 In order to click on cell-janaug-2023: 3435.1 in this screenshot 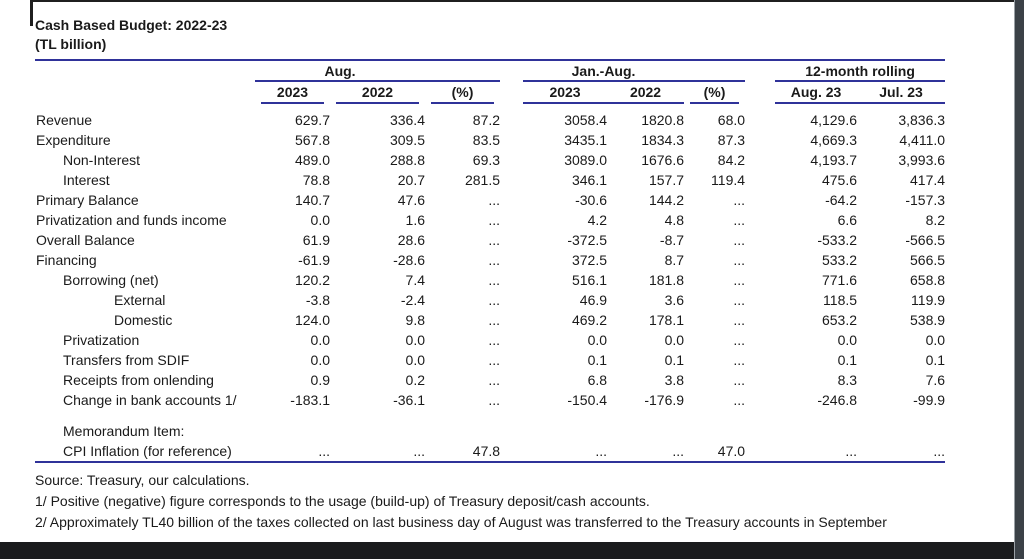, I will do `click(586, 140)`.